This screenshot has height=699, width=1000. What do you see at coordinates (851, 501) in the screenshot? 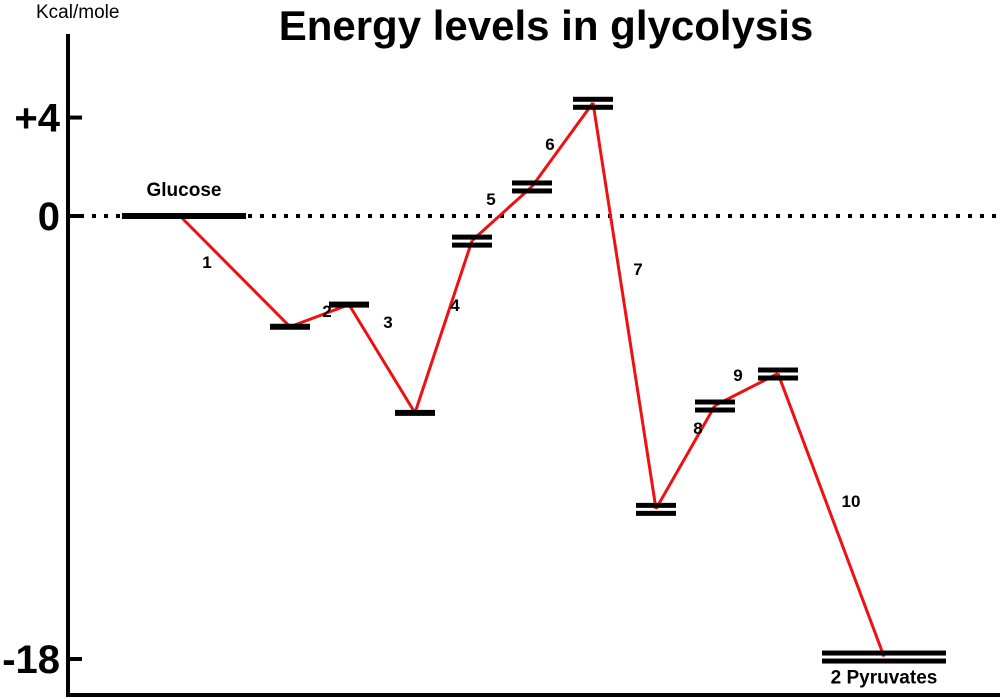
I see `step-label: 10` at bounding box center [851, 501].